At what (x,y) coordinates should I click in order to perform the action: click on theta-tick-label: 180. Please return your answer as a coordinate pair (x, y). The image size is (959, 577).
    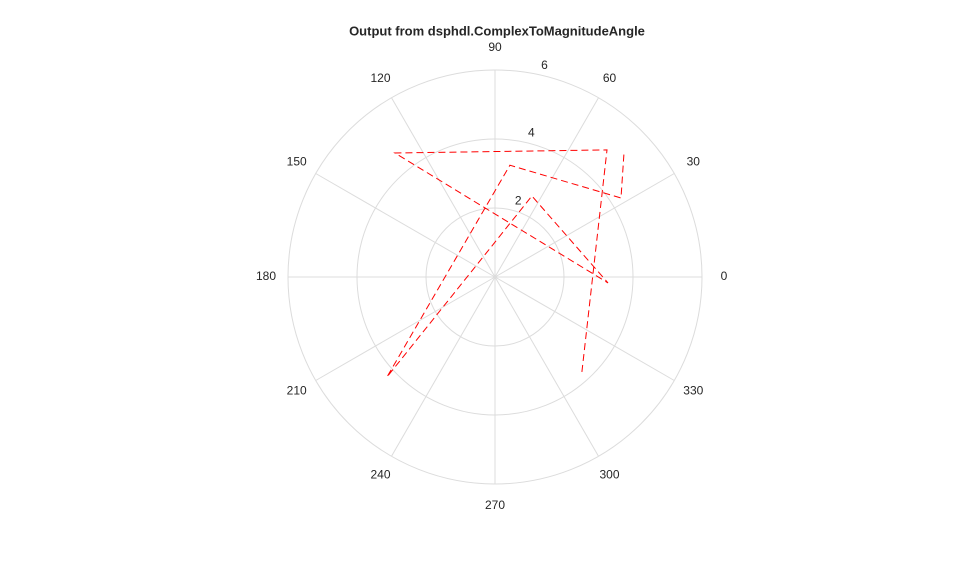
    Looking at the image, I should click on (266, 276).